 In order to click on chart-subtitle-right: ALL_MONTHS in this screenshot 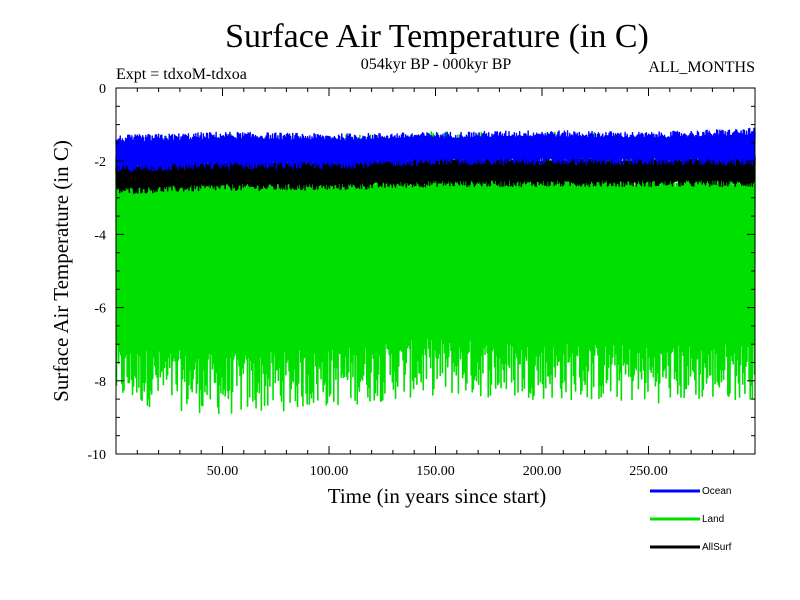, I will do `click(701, 67)`.